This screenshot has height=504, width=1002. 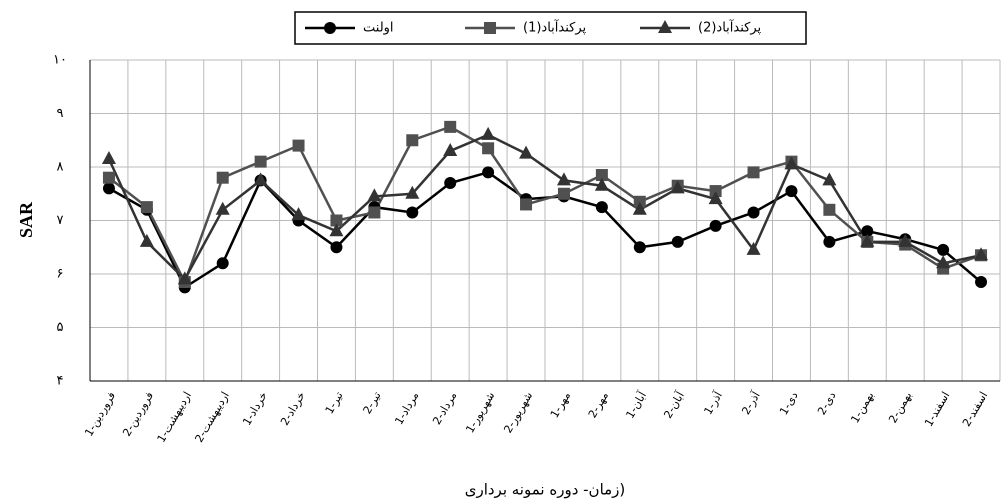 I want to click on legend-box, so click(x=550, y=28).